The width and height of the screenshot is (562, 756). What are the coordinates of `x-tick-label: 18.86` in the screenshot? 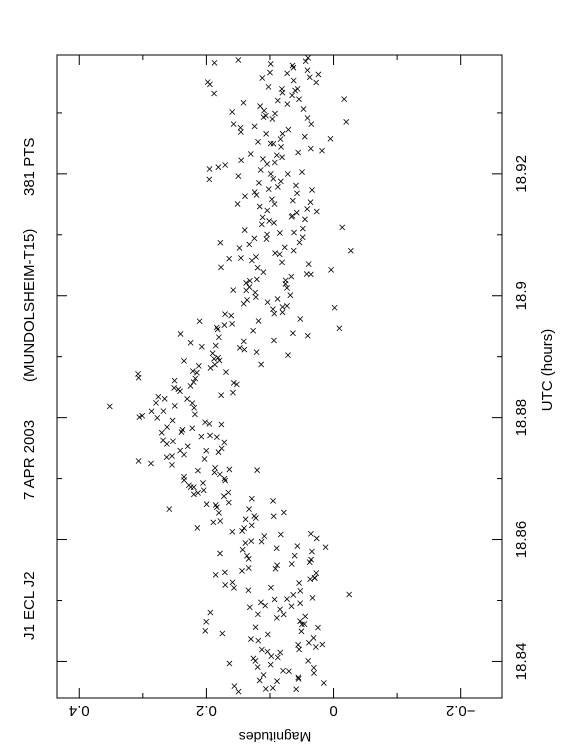 It's located at (521, 540).